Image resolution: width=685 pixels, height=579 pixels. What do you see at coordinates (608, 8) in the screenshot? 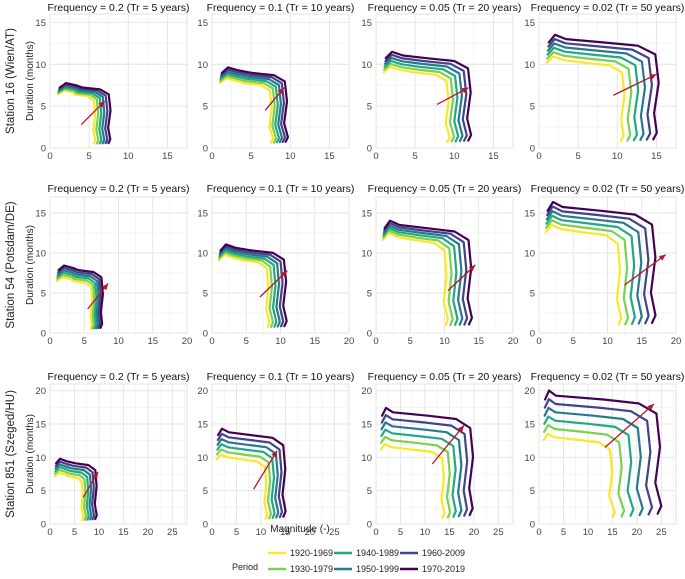
I see `panel-title: Frequency = 0.02 (Tr = 50 years)` at bounding box center [608, 8].